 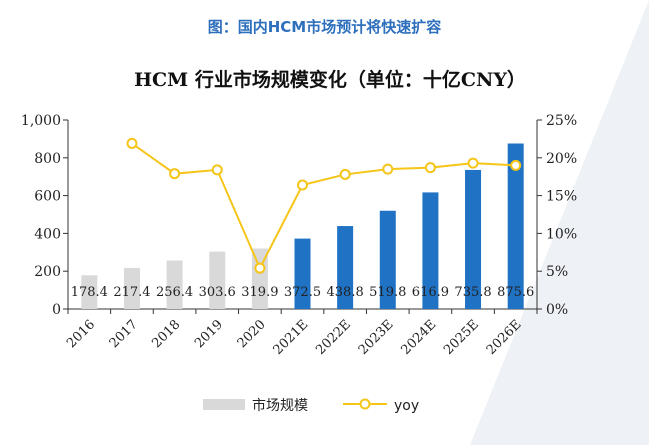 What do you see at coordinates (280, 405) in the screenshot?
I see `legend-label-market-size: 市场规模` at bounding box center [280, 405].